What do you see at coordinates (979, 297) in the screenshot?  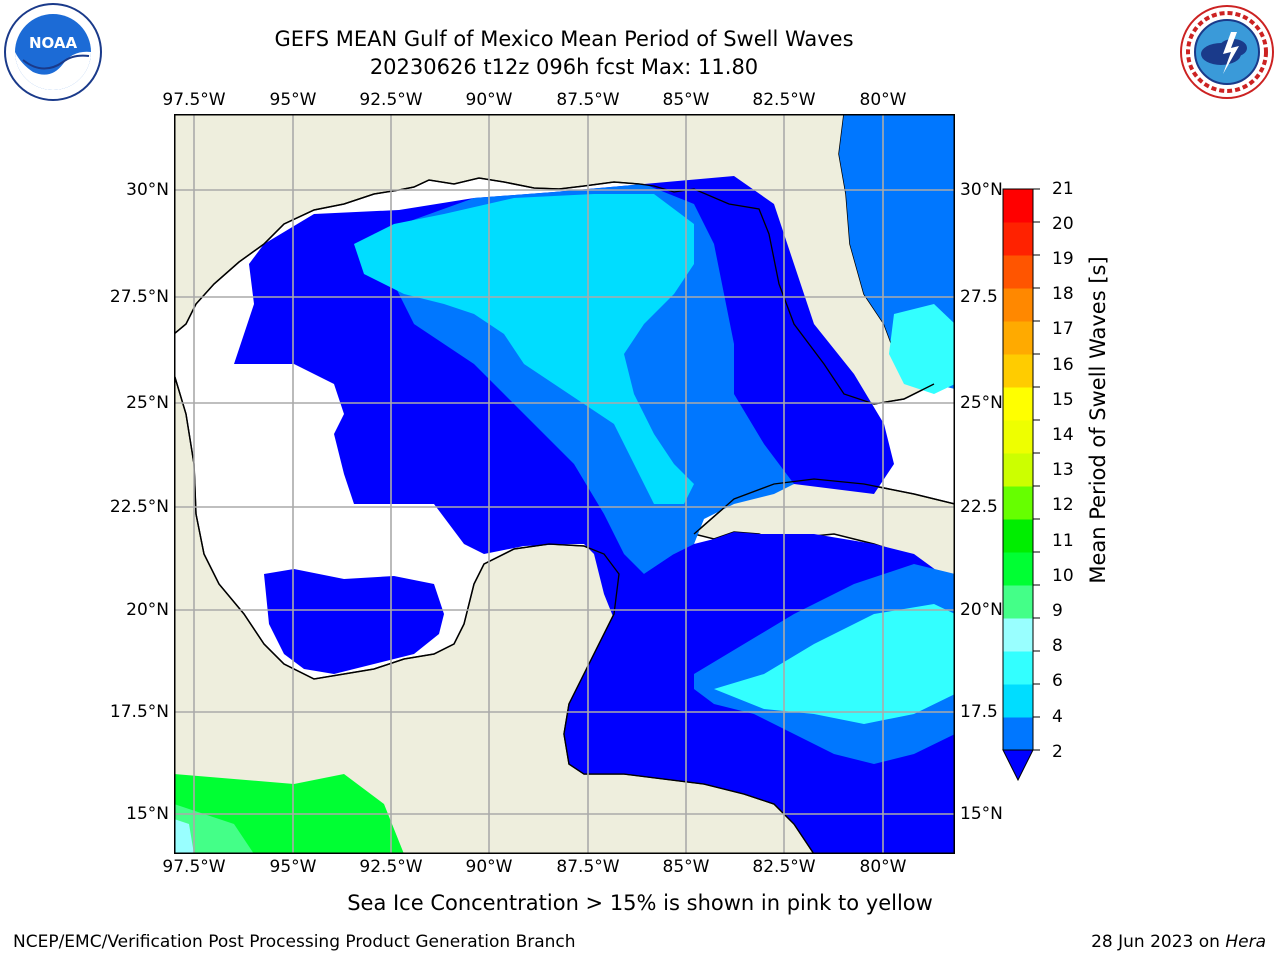 I see `lat-tick-right: 27.5` at bounding box center [979, 297].